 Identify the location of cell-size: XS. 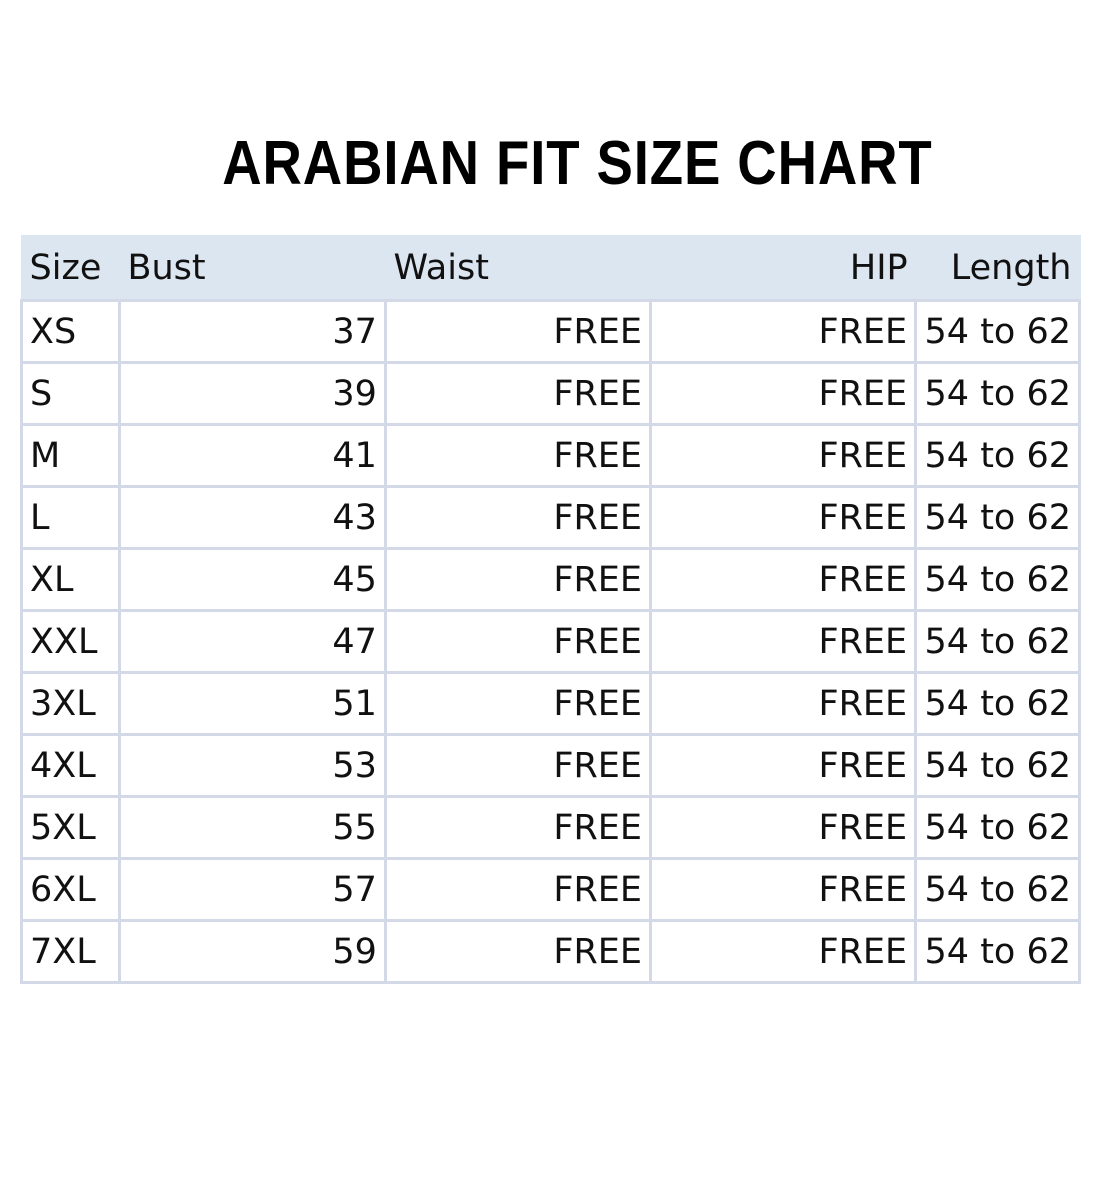
(70, 331).